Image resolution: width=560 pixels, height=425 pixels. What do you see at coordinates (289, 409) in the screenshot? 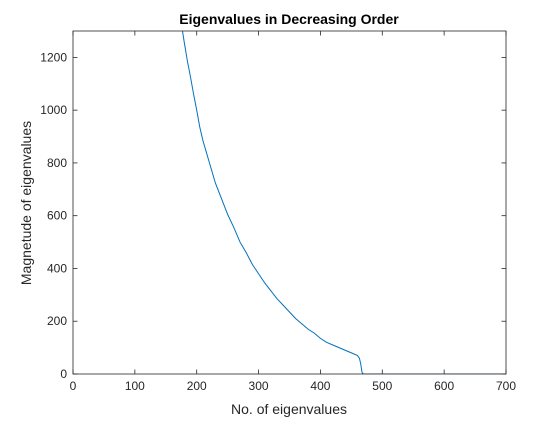
I see `x-axis-label: No. of eigenvalues` at bounding box center [289, 409].